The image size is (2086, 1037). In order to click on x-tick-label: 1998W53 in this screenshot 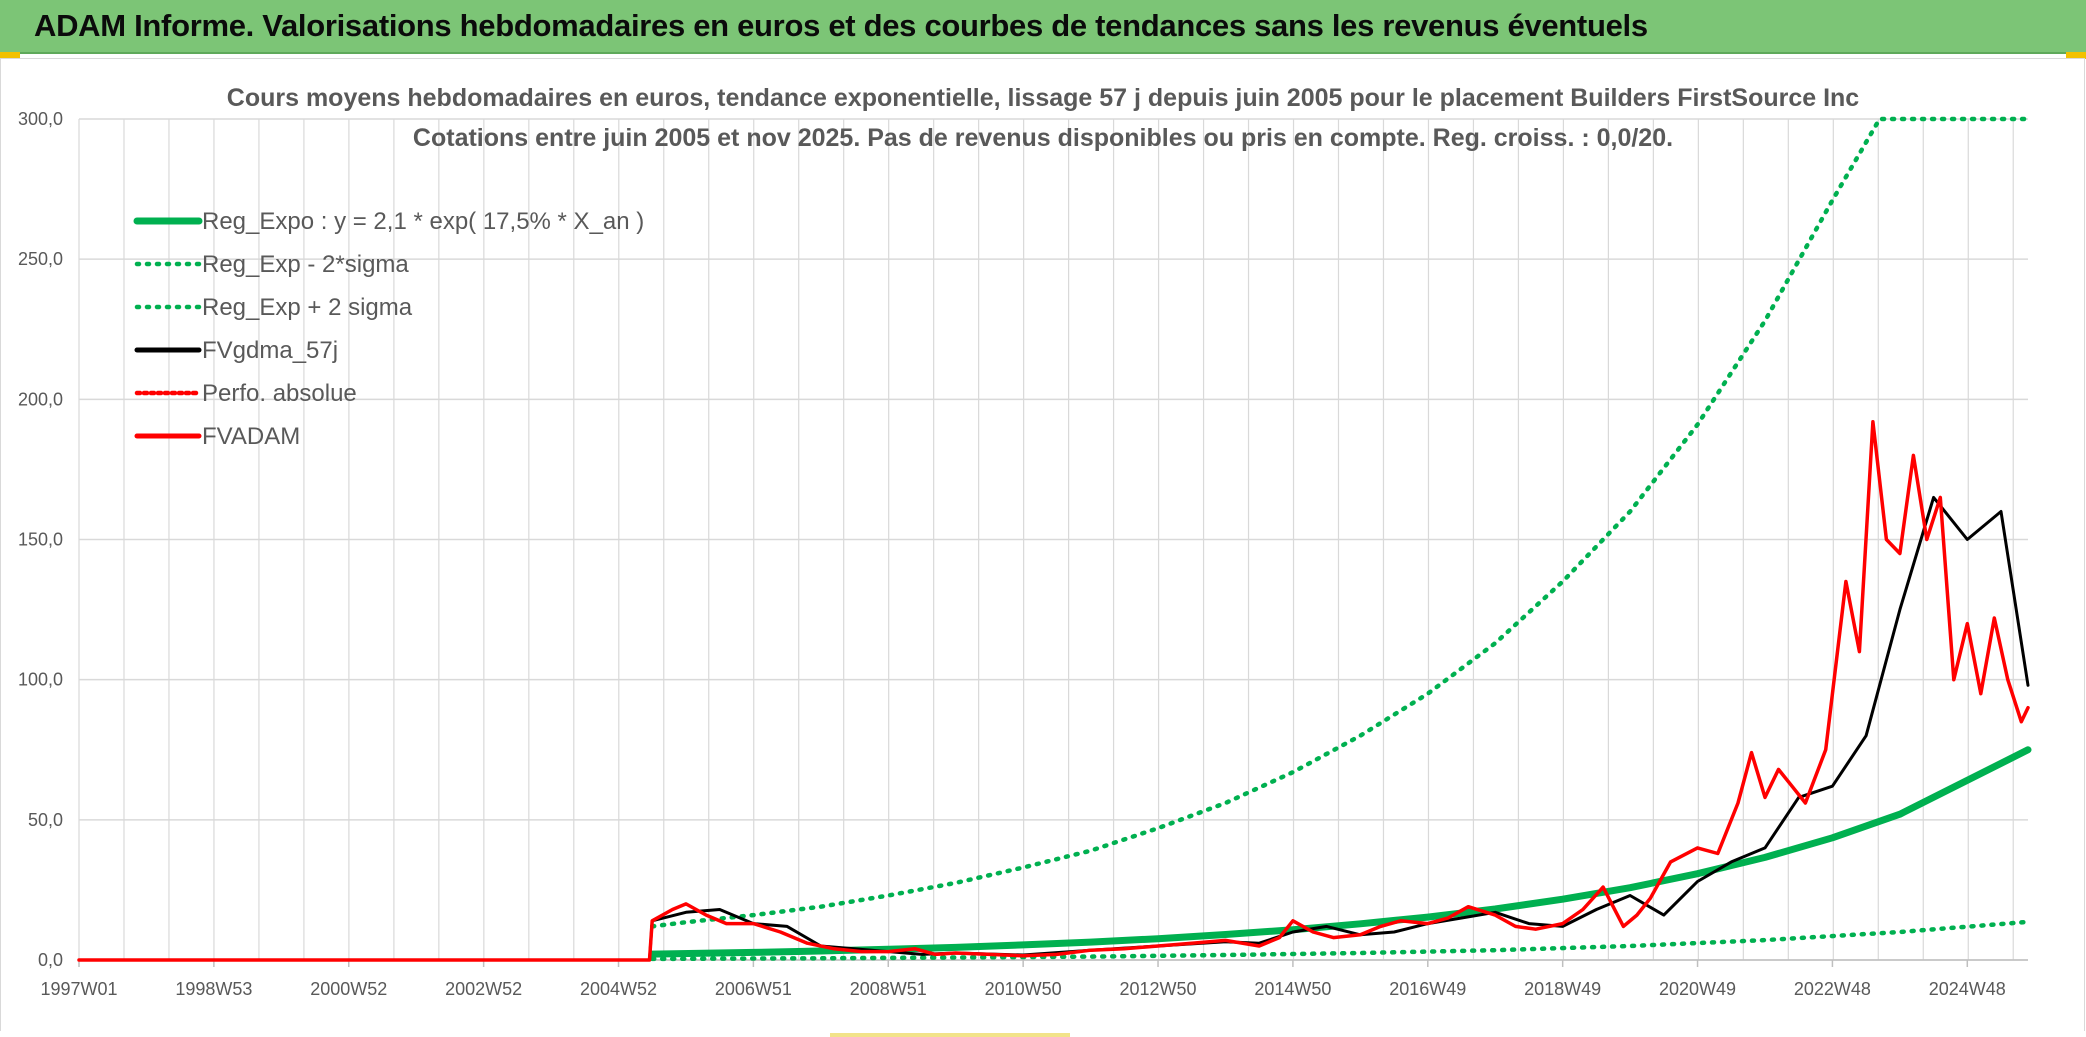, I will do `click(213, 989)`.